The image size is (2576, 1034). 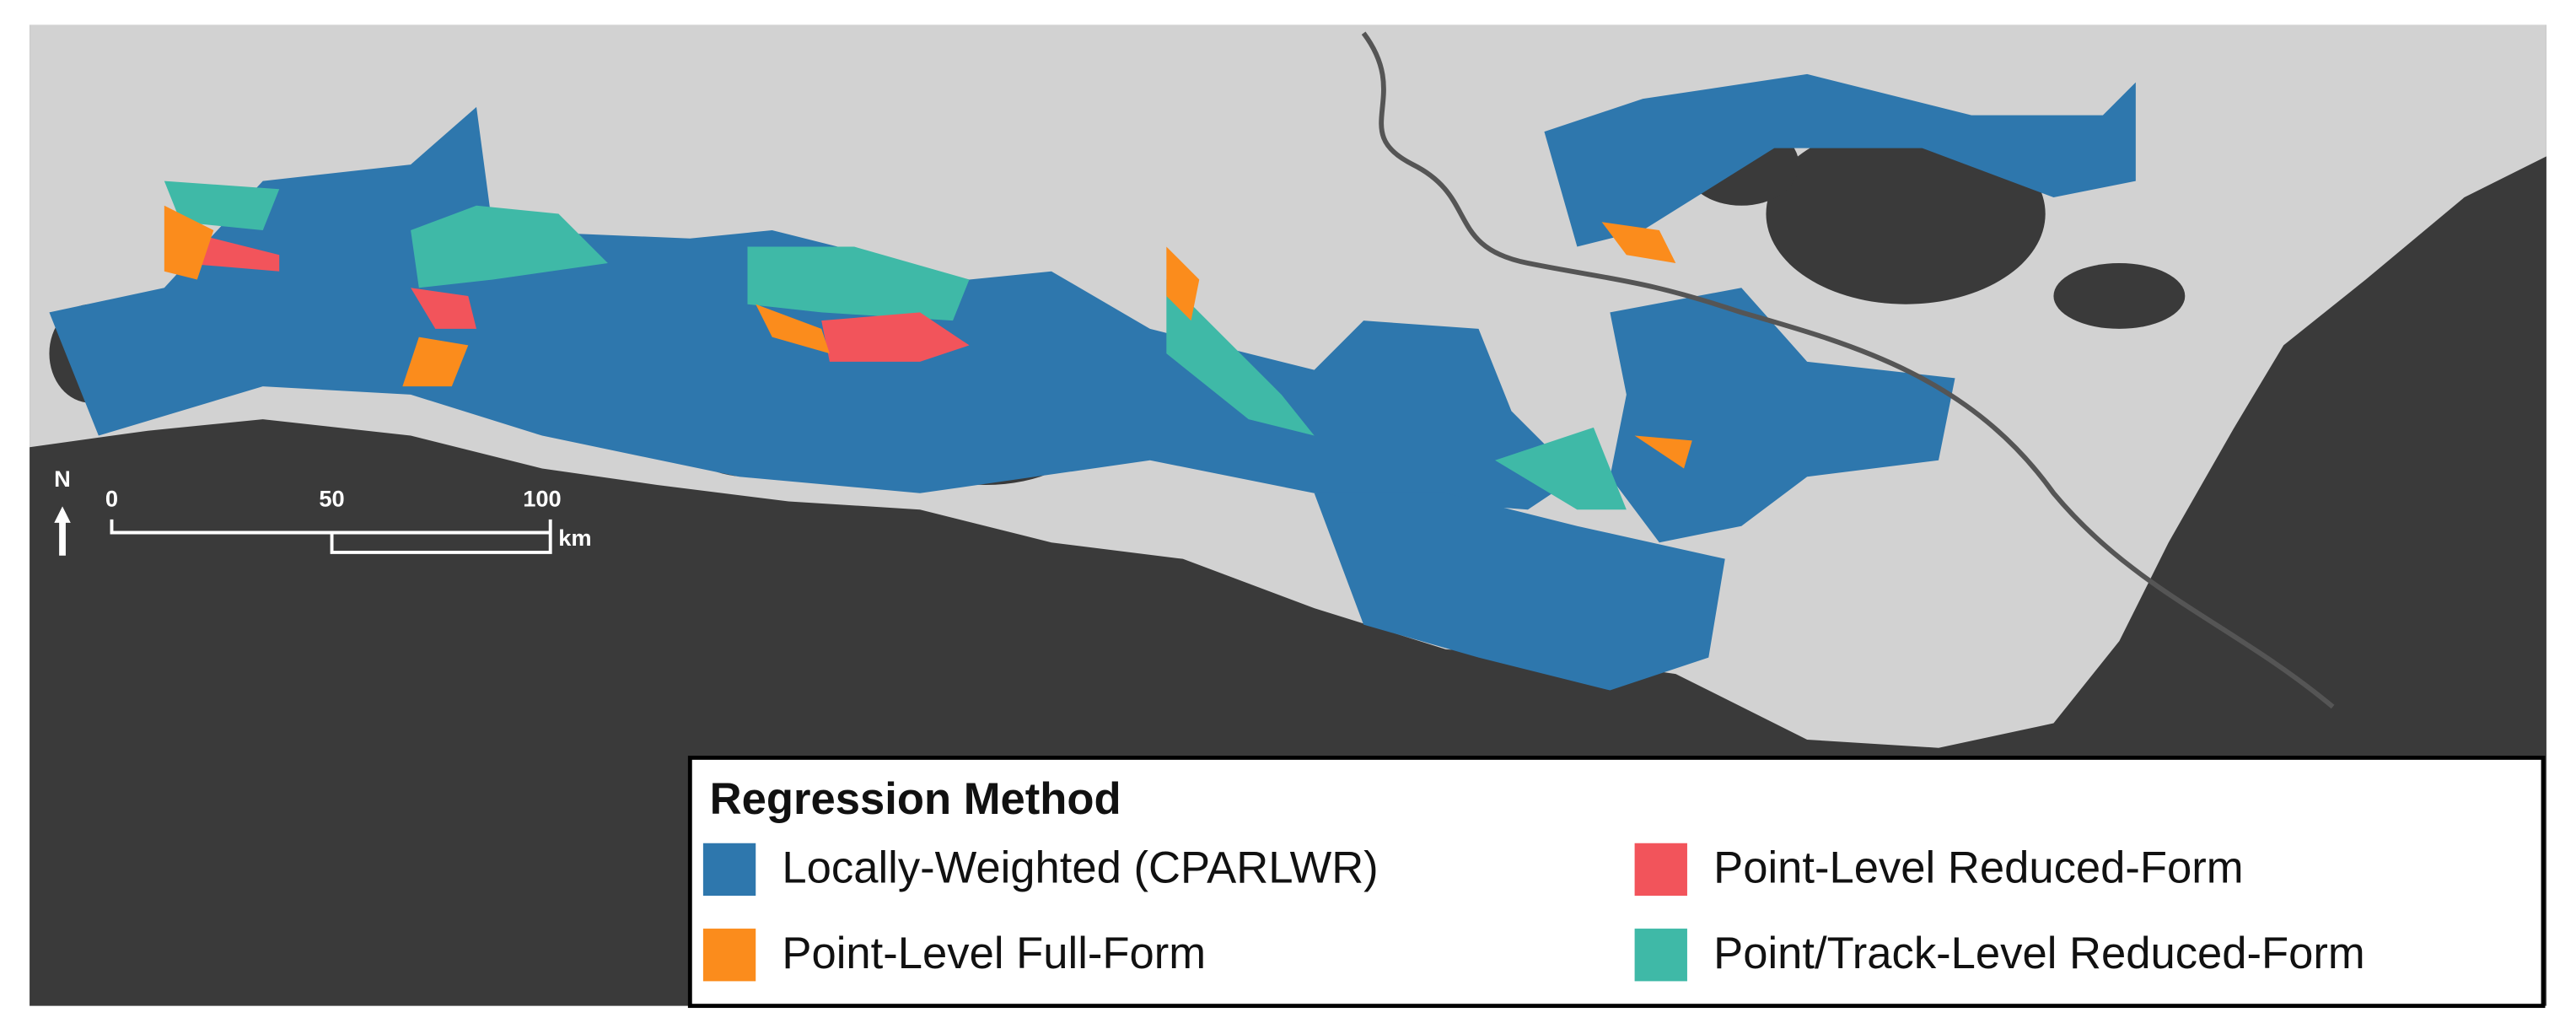 I want to click on north-label: N, so click(x=62, y=479).